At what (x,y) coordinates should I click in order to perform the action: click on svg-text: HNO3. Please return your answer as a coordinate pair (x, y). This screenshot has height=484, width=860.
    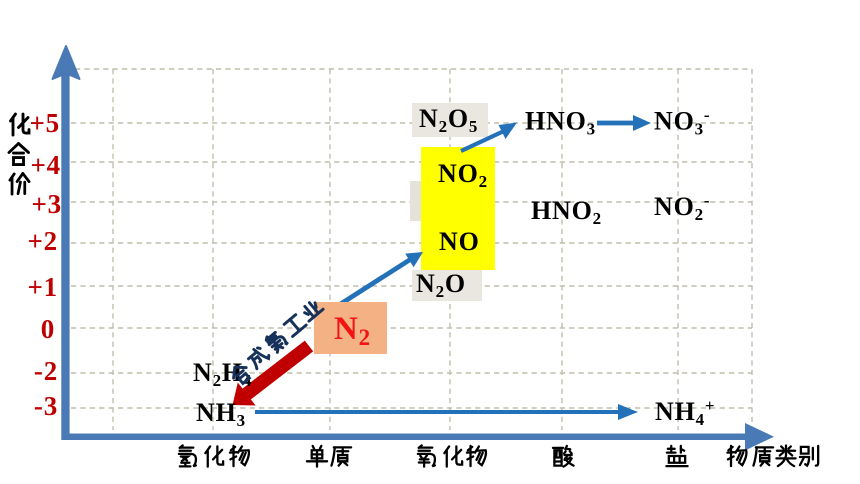
    Looking at the image, I should click on (560, 123).